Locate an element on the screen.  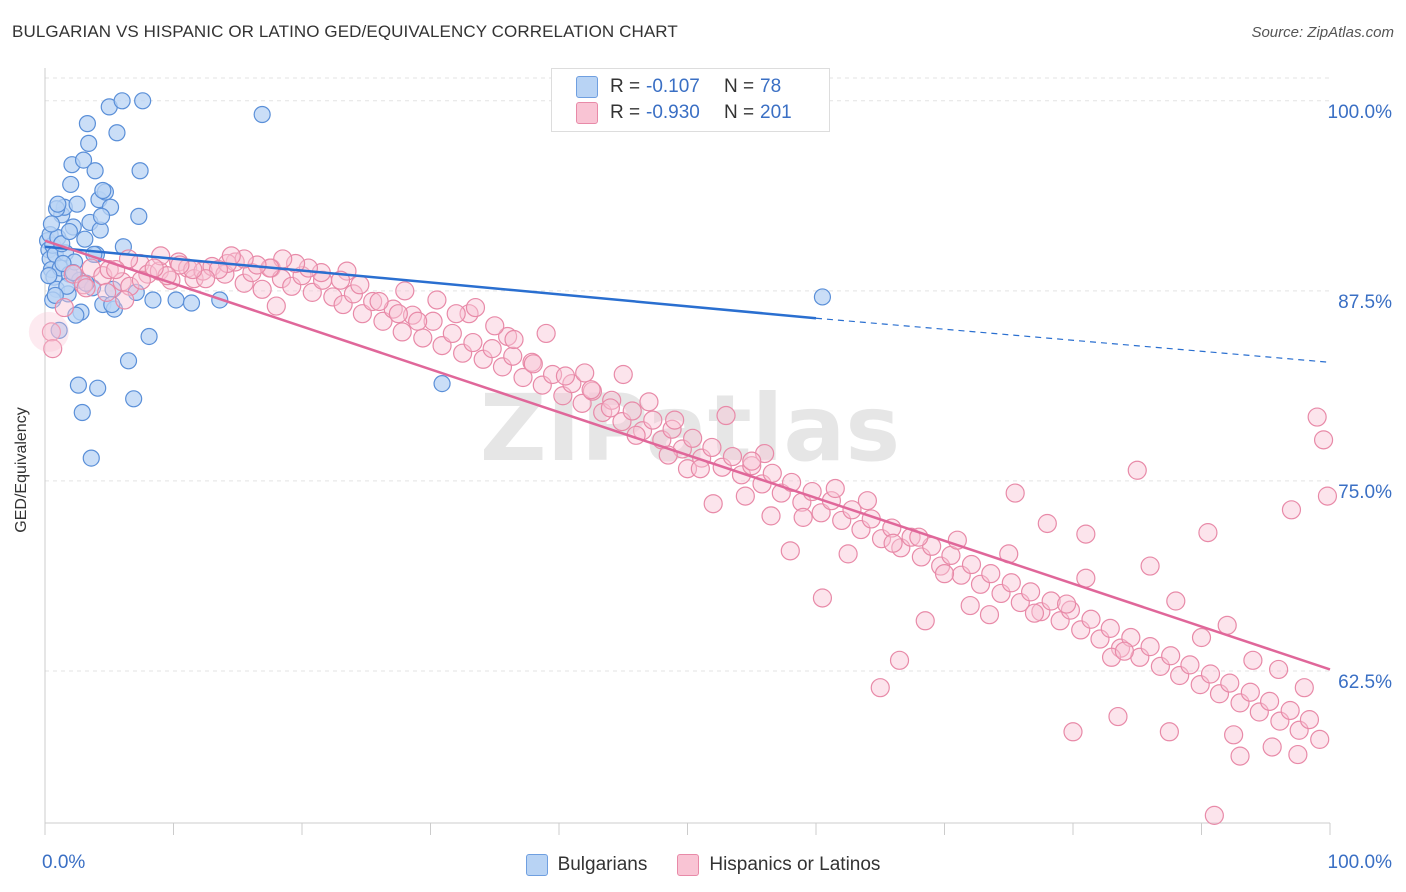
y-tick-label: 62.5% is located at coordinates (1365, 682).